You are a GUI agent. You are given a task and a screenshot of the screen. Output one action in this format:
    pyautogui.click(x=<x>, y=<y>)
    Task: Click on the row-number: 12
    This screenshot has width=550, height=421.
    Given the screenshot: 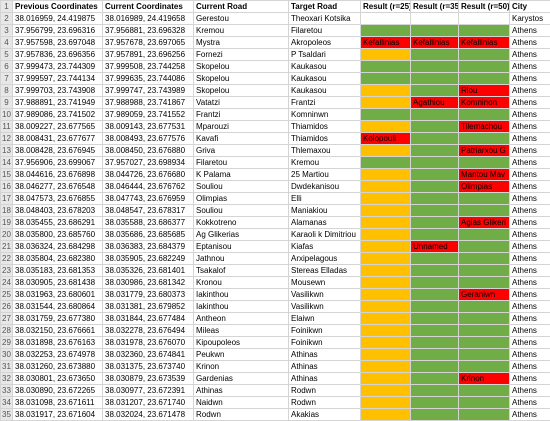 What is the action you would take?
    pyautogui.click(x=7, y=139)
    